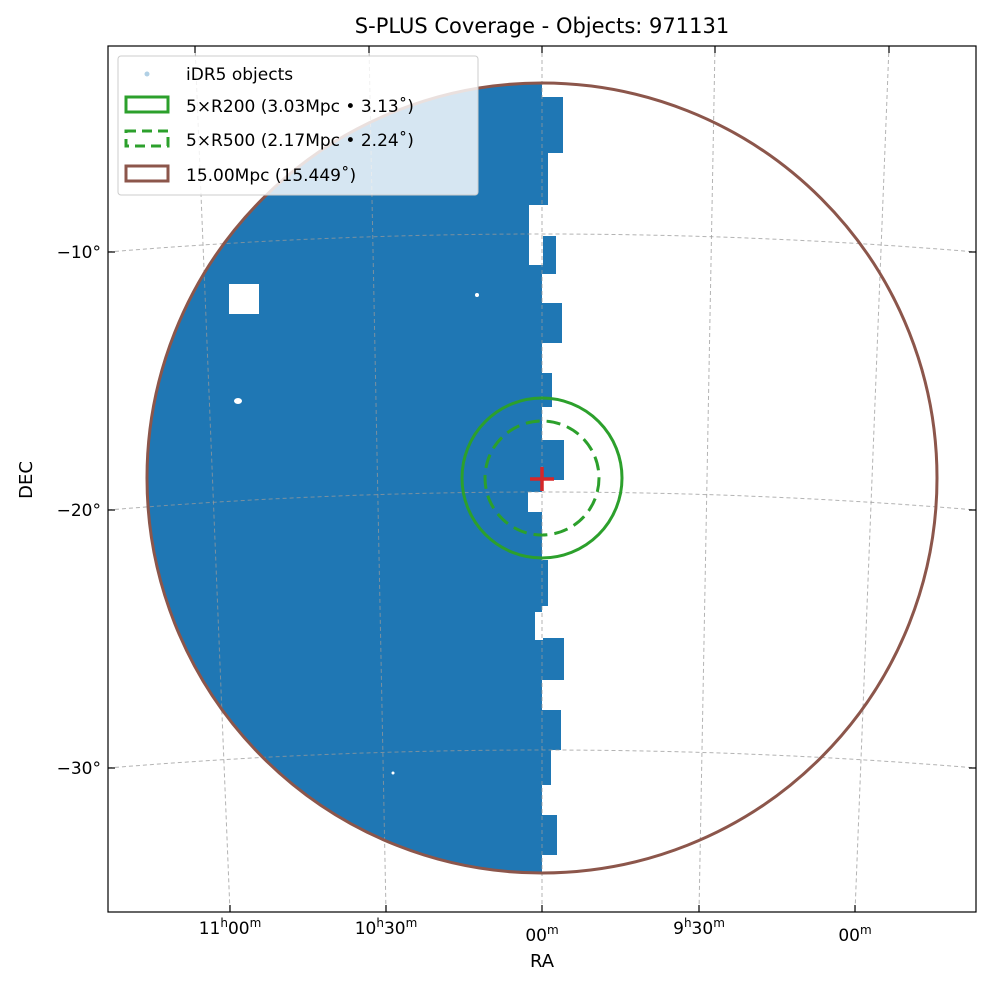  Describe the element at coordinates (147, 138) in the screenshot. I see `legend-swatch-r500` at that location.